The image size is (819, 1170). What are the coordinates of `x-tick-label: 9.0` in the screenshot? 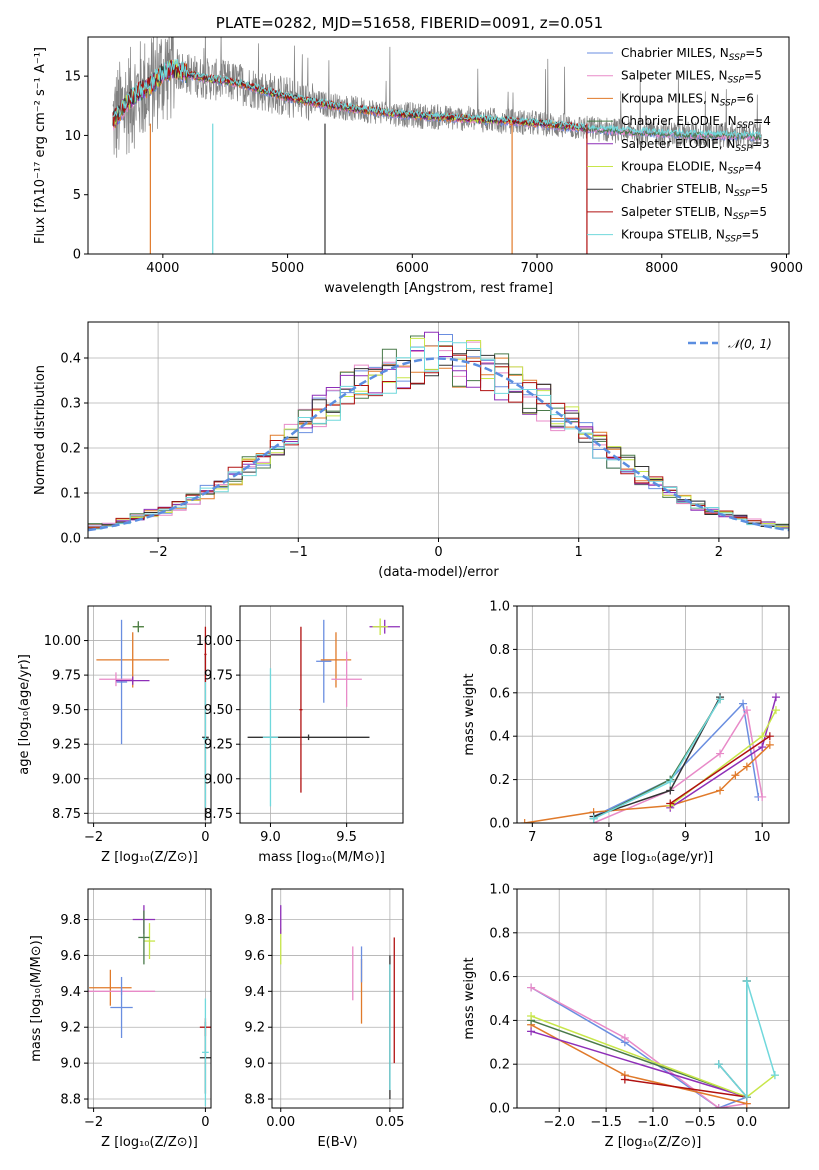 It's located at (270, 837).